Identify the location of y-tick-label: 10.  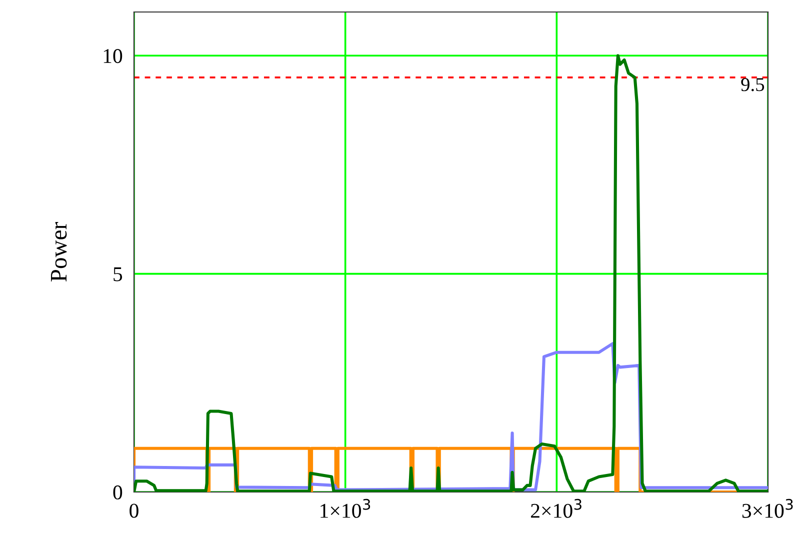
(113, 56).